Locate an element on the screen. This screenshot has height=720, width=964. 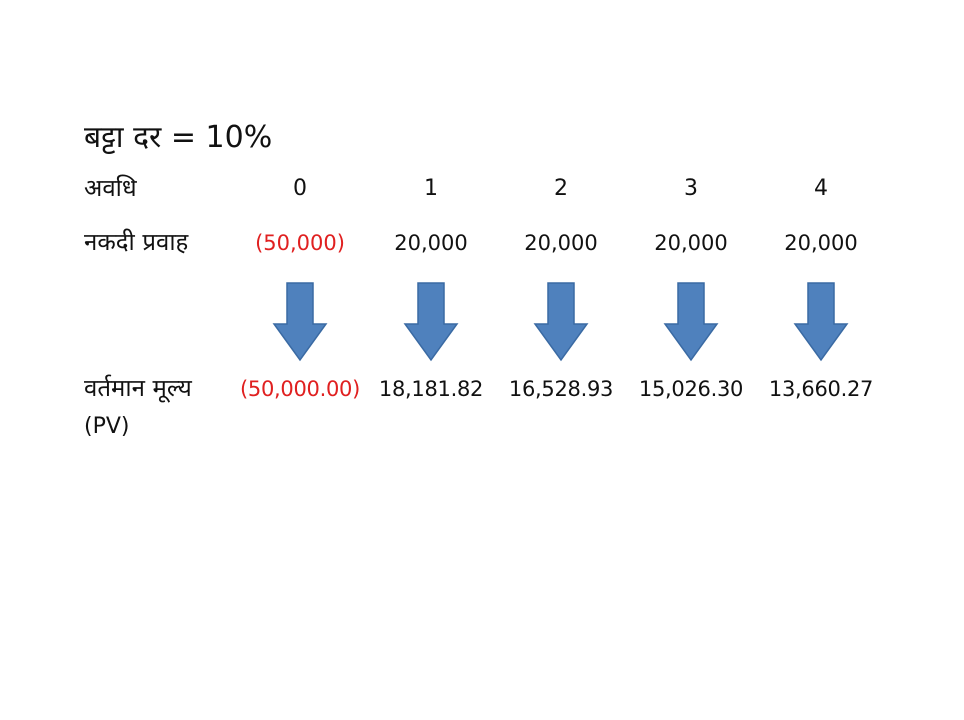
present-value-cell: 13,660.27 is located at coordinates (821, 389).